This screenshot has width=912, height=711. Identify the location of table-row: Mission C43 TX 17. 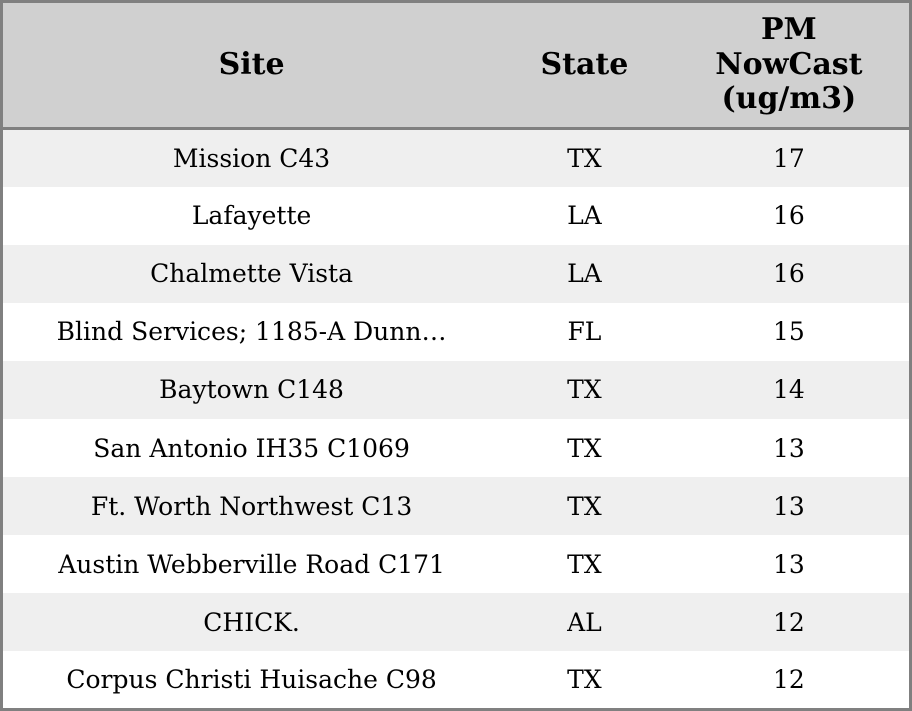
(456, 157).